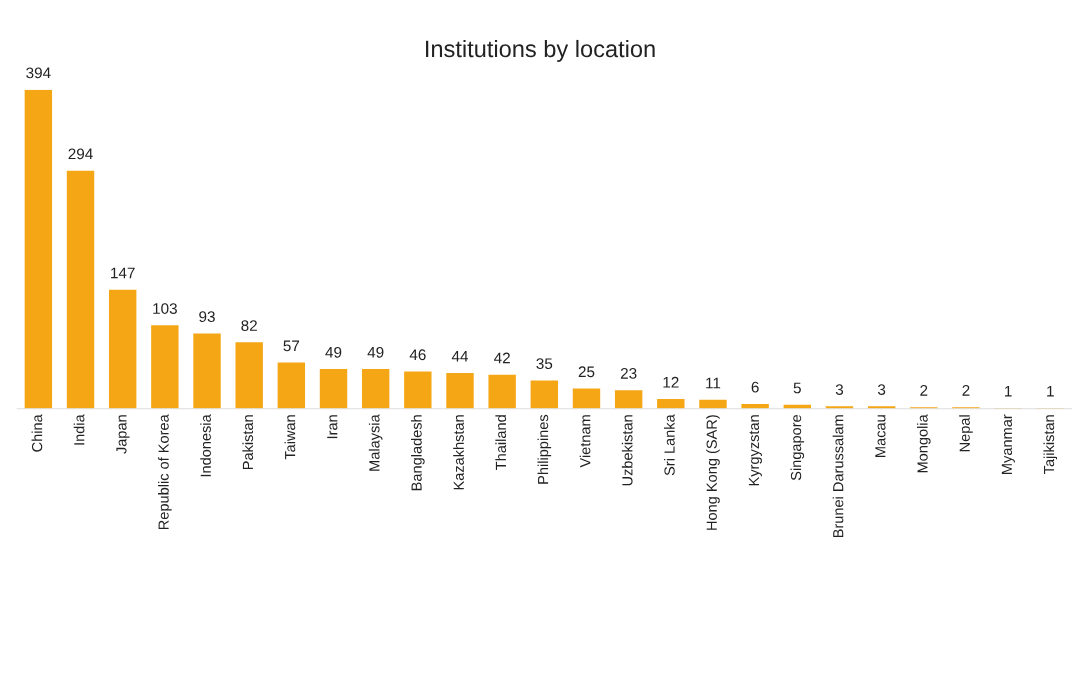  What do you see at coordinates (797, 447) in the screenshot?
I see `x-tick-label: Singapore` at bounding box center [797, 447].